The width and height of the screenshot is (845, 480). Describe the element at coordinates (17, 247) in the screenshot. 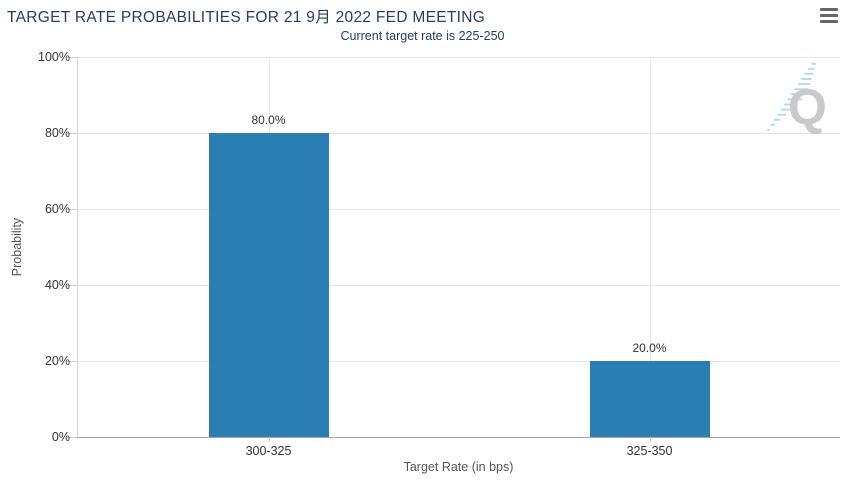

I see `y-axis-title: Probability` at that location.